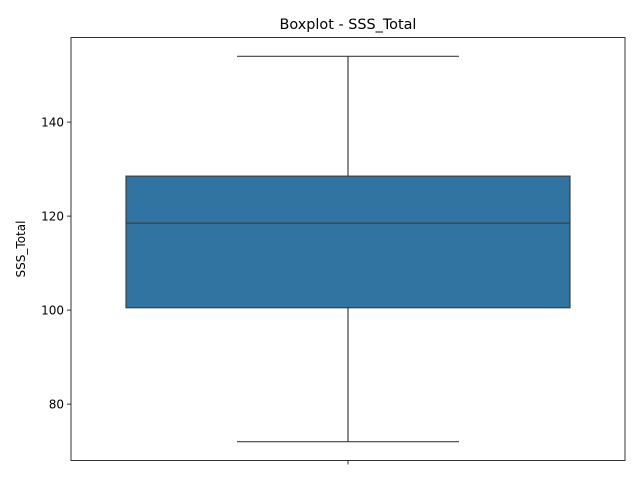  I want to click on y-tick-label: 120, so click(52, 216).